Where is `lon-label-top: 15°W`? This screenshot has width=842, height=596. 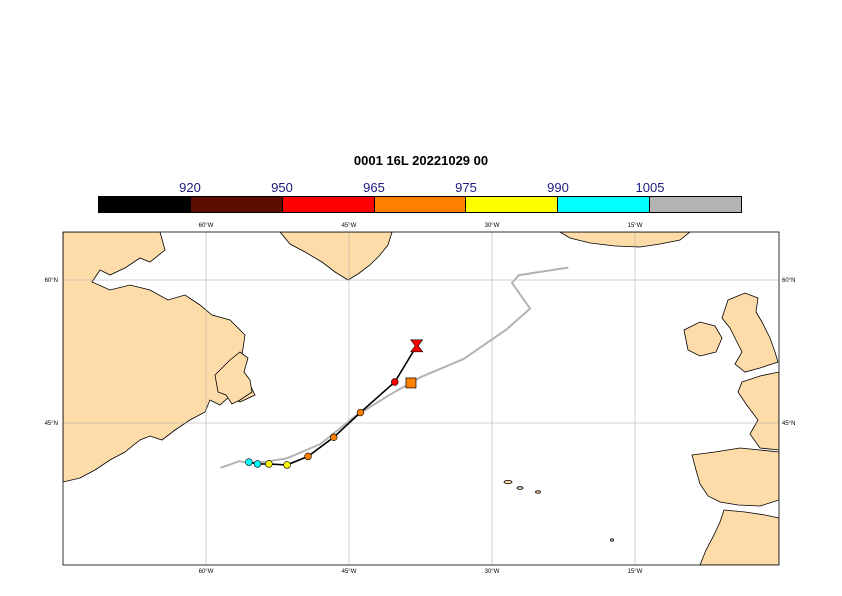 lon-label-top: 15°W is located at coordinates (635, 226).